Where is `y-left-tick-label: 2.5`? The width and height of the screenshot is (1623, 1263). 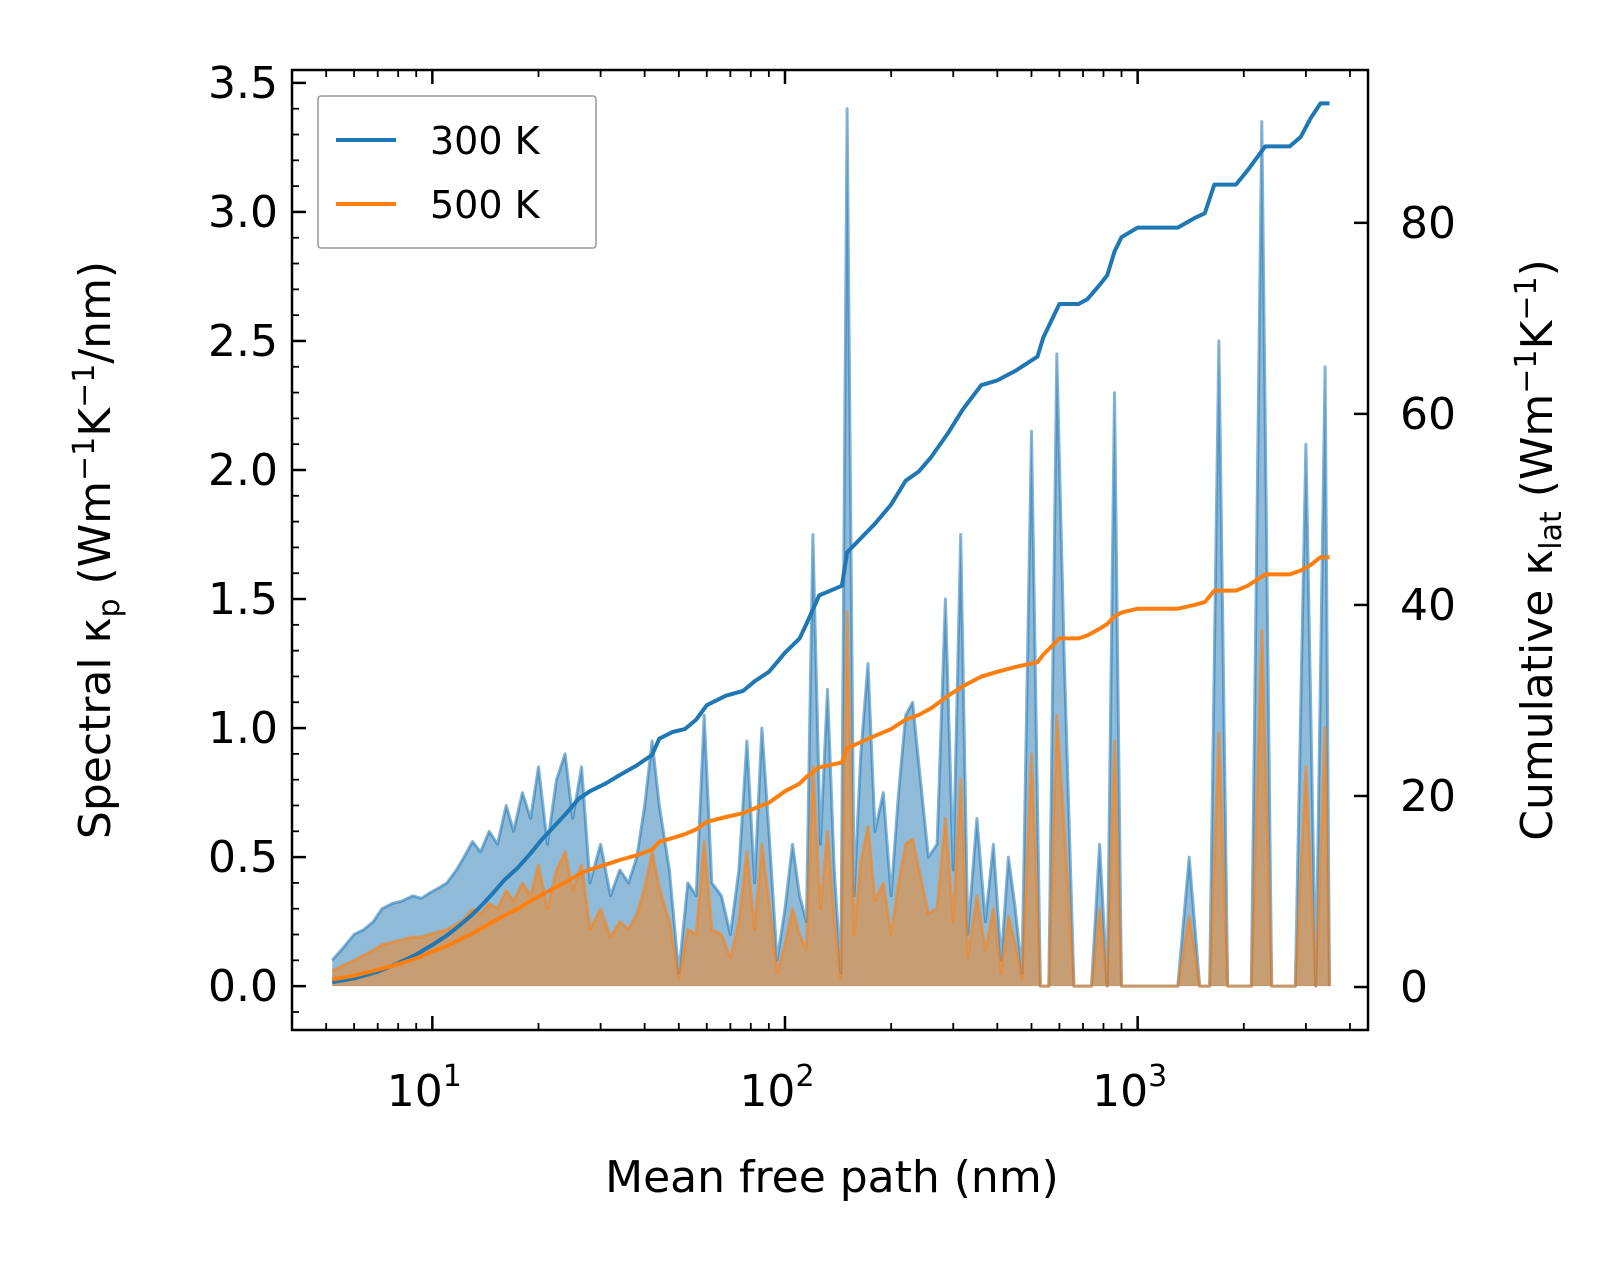
y-left-tick-label: 2.5 is located at coordinates (243, 341).